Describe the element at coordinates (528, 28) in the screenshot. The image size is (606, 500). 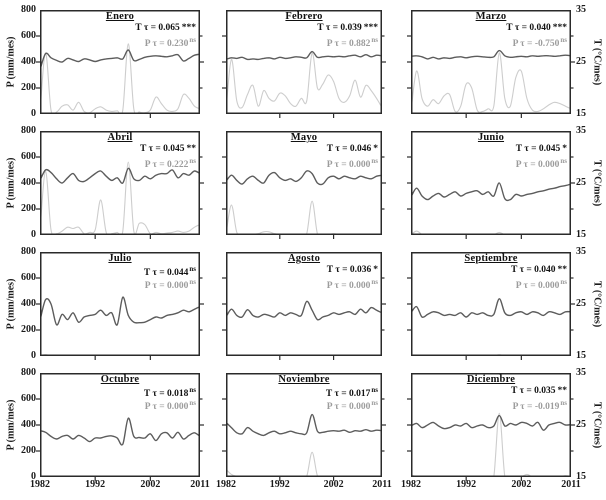
I see `t-tau-value: T τ = 0.040` at that location.